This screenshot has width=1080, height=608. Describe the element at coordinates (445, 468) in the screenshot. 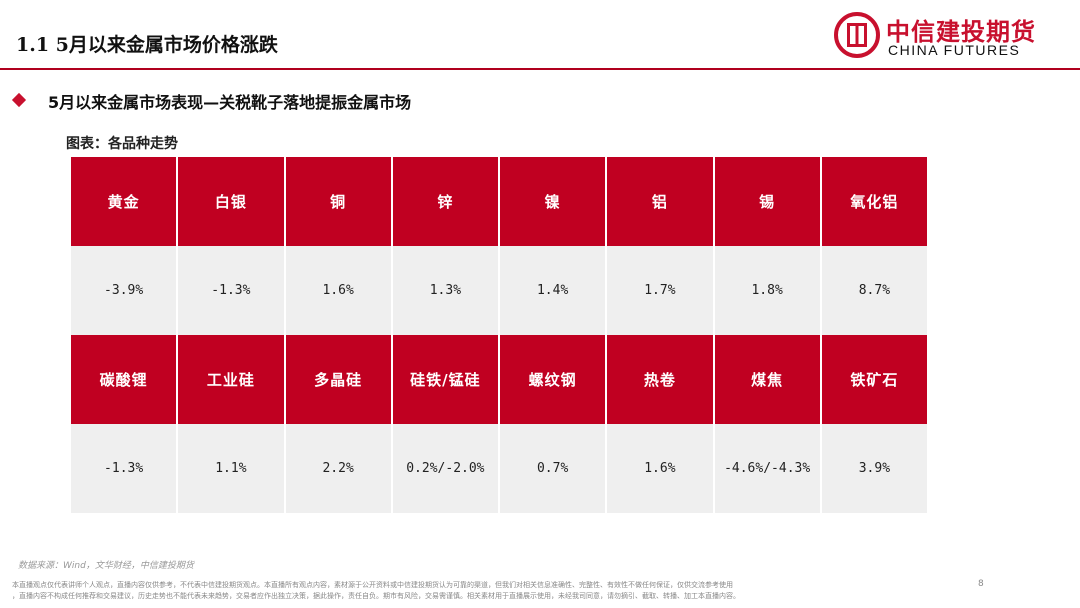

I see `change-value-cell: 0.2%/-2.0%` at that location.